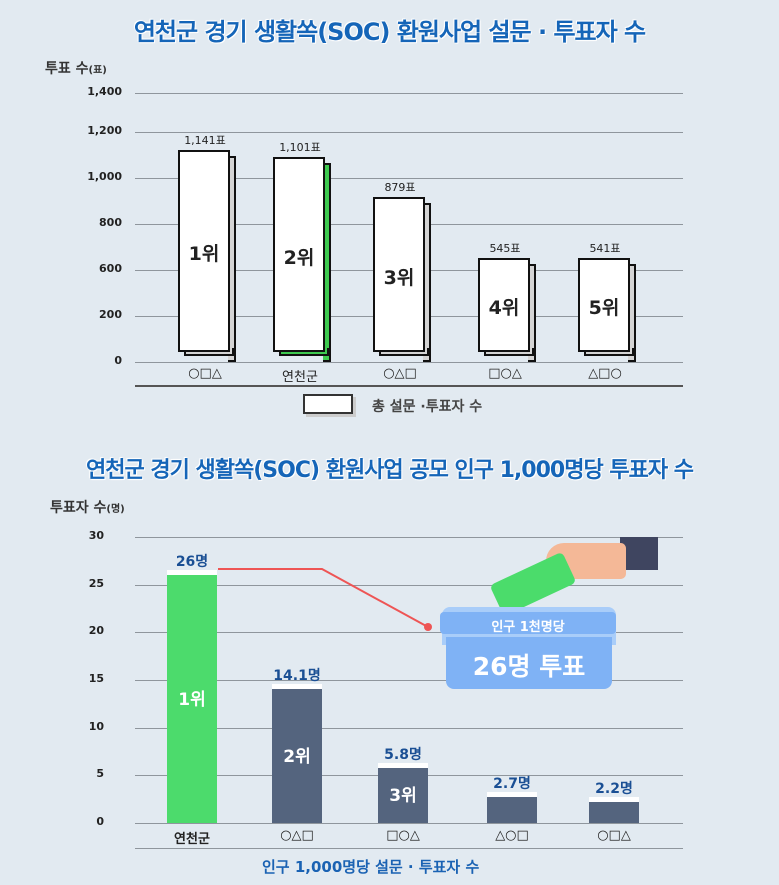  What do you see at coordinates (100, 774) in the screenshot?
I see `y-tick-label: 5` at bounding box center [100, 774].